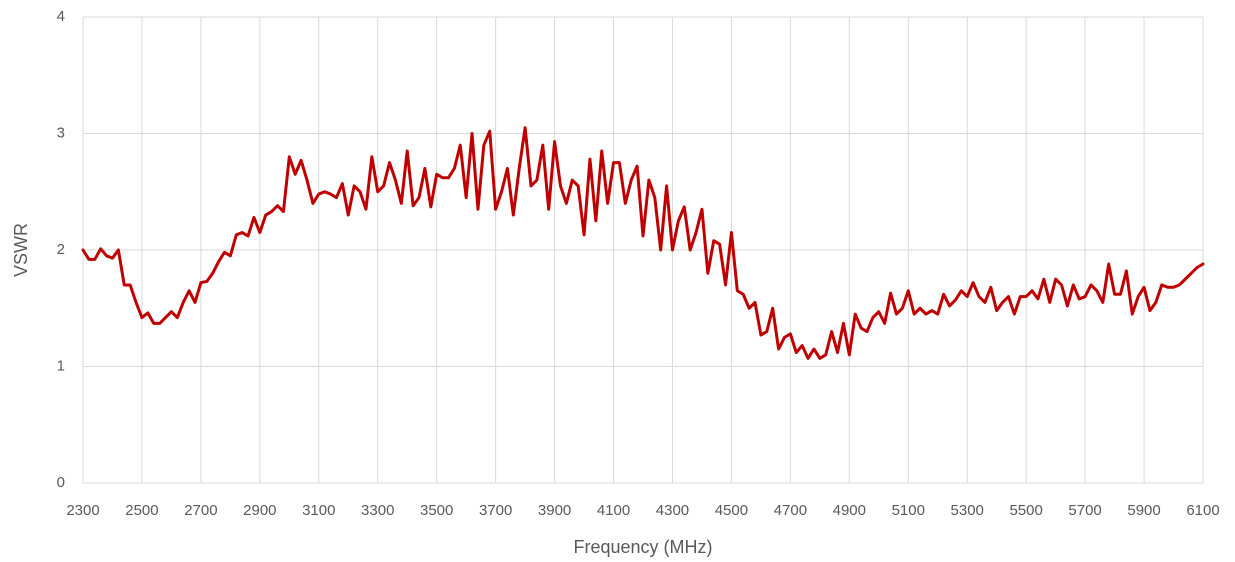 This screenshot has height=562, width=1235. What do you see at coordinates (61, 249) in the screenshot?
I see `y-tick-label: 2` at bounding box center [61, 249].